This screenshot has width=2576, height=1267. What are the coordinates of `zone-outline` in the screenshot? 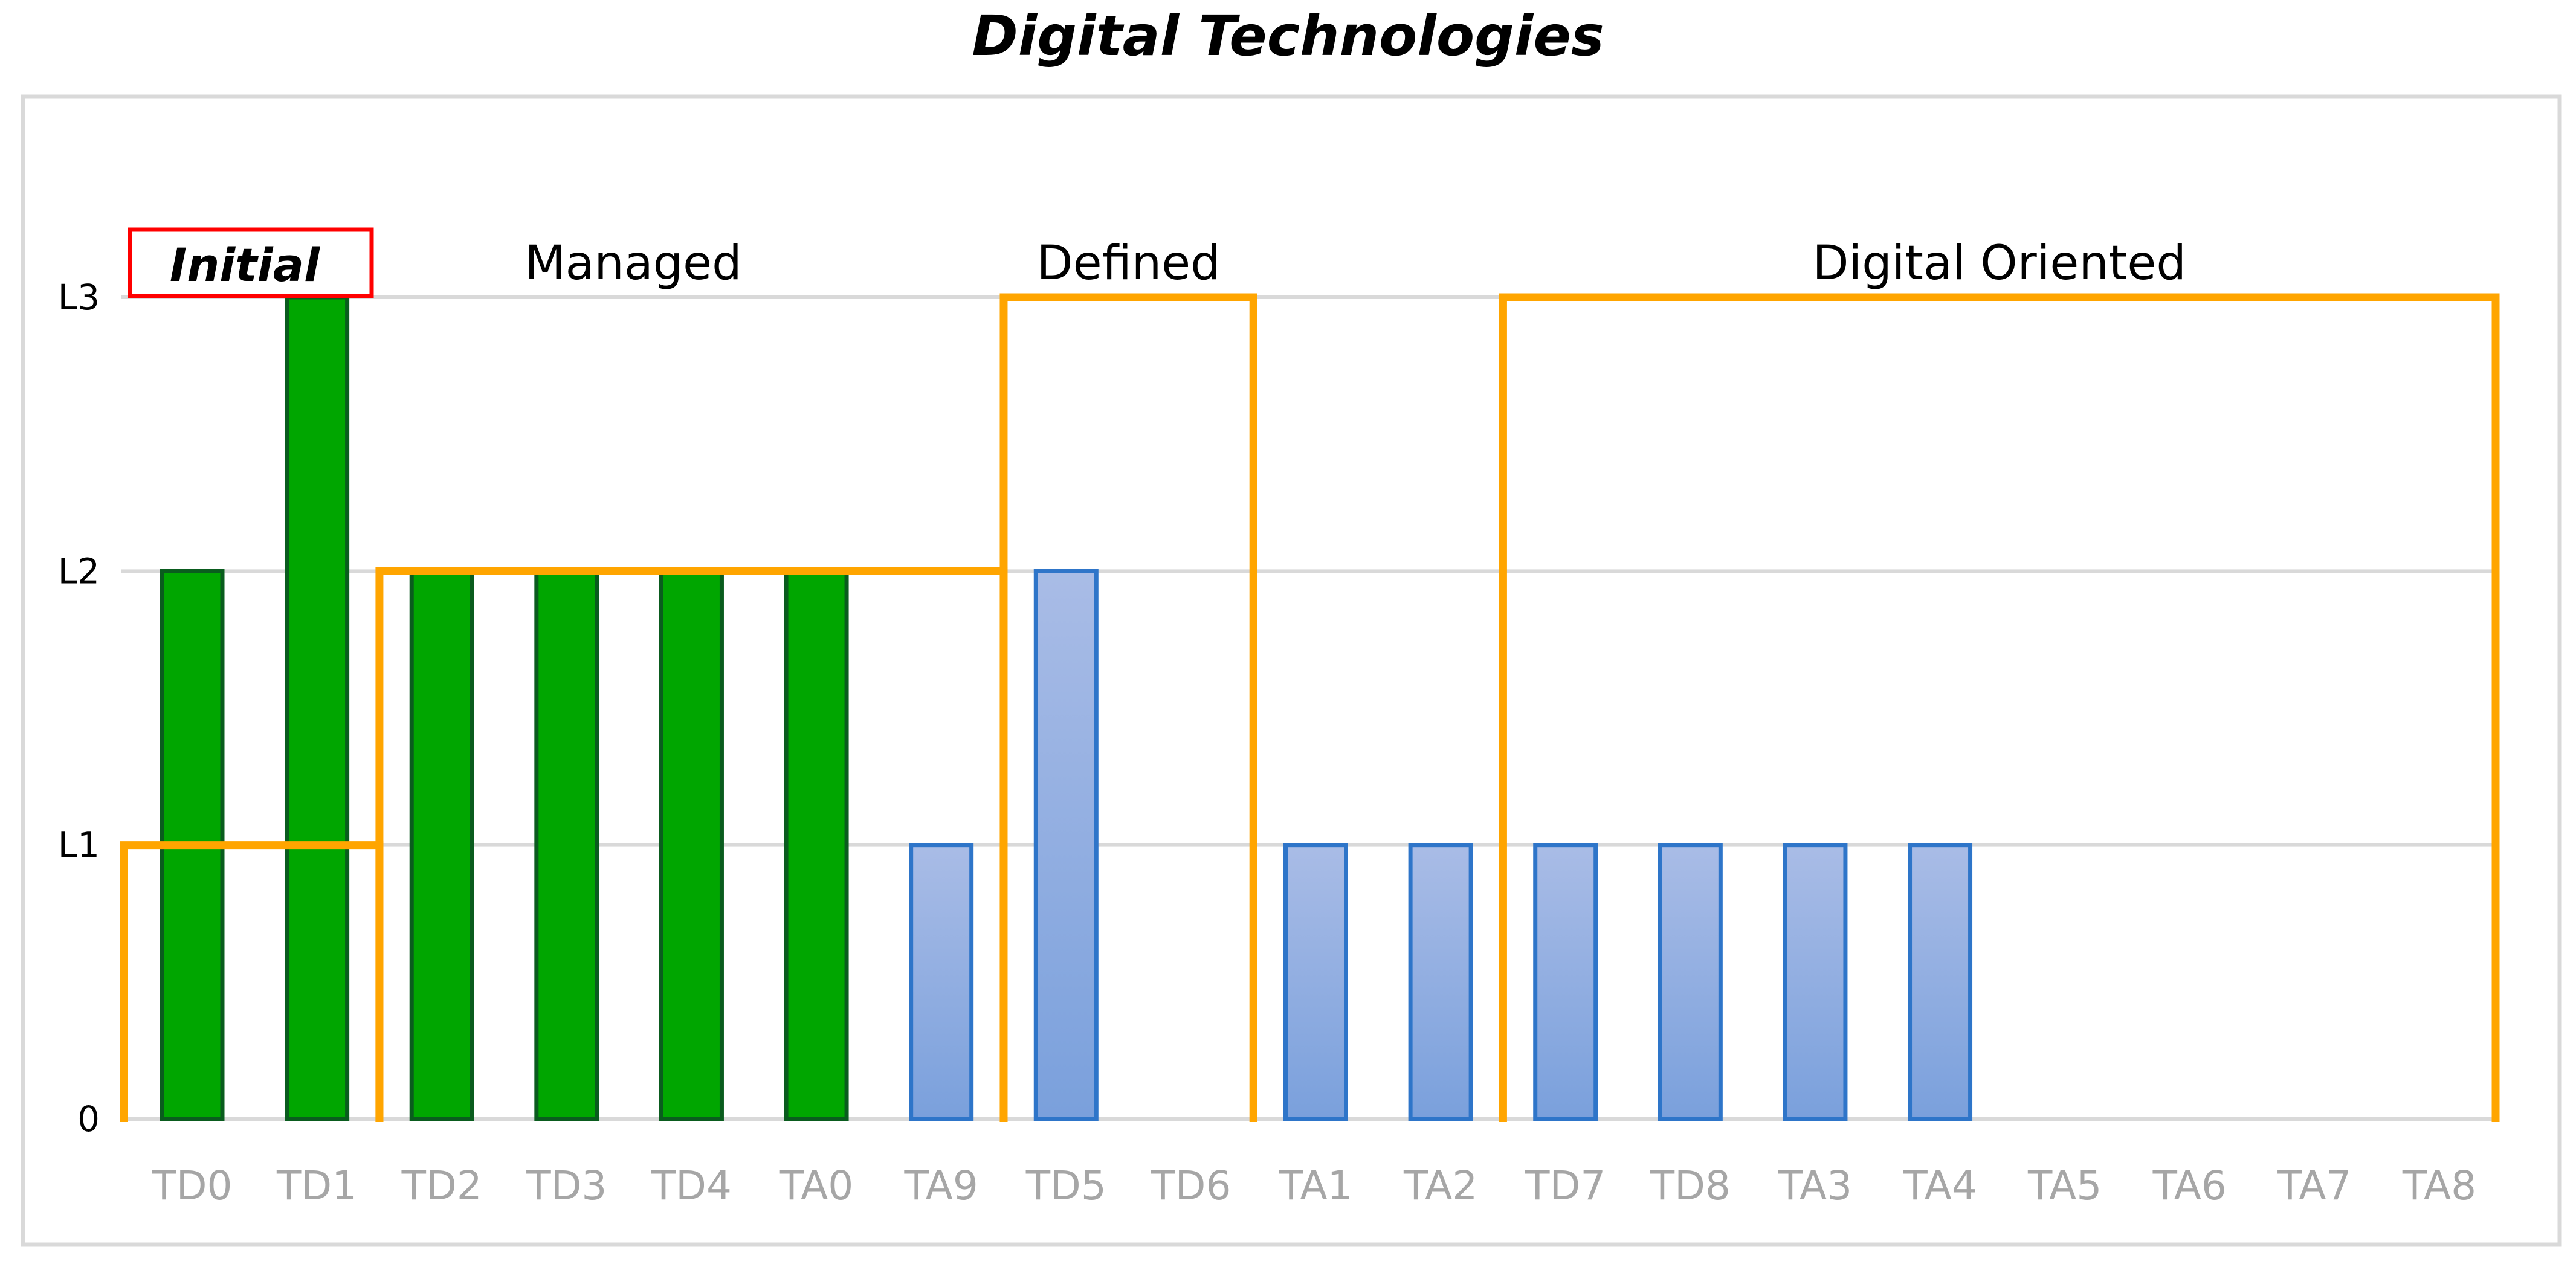 It's located at (1128, 708).